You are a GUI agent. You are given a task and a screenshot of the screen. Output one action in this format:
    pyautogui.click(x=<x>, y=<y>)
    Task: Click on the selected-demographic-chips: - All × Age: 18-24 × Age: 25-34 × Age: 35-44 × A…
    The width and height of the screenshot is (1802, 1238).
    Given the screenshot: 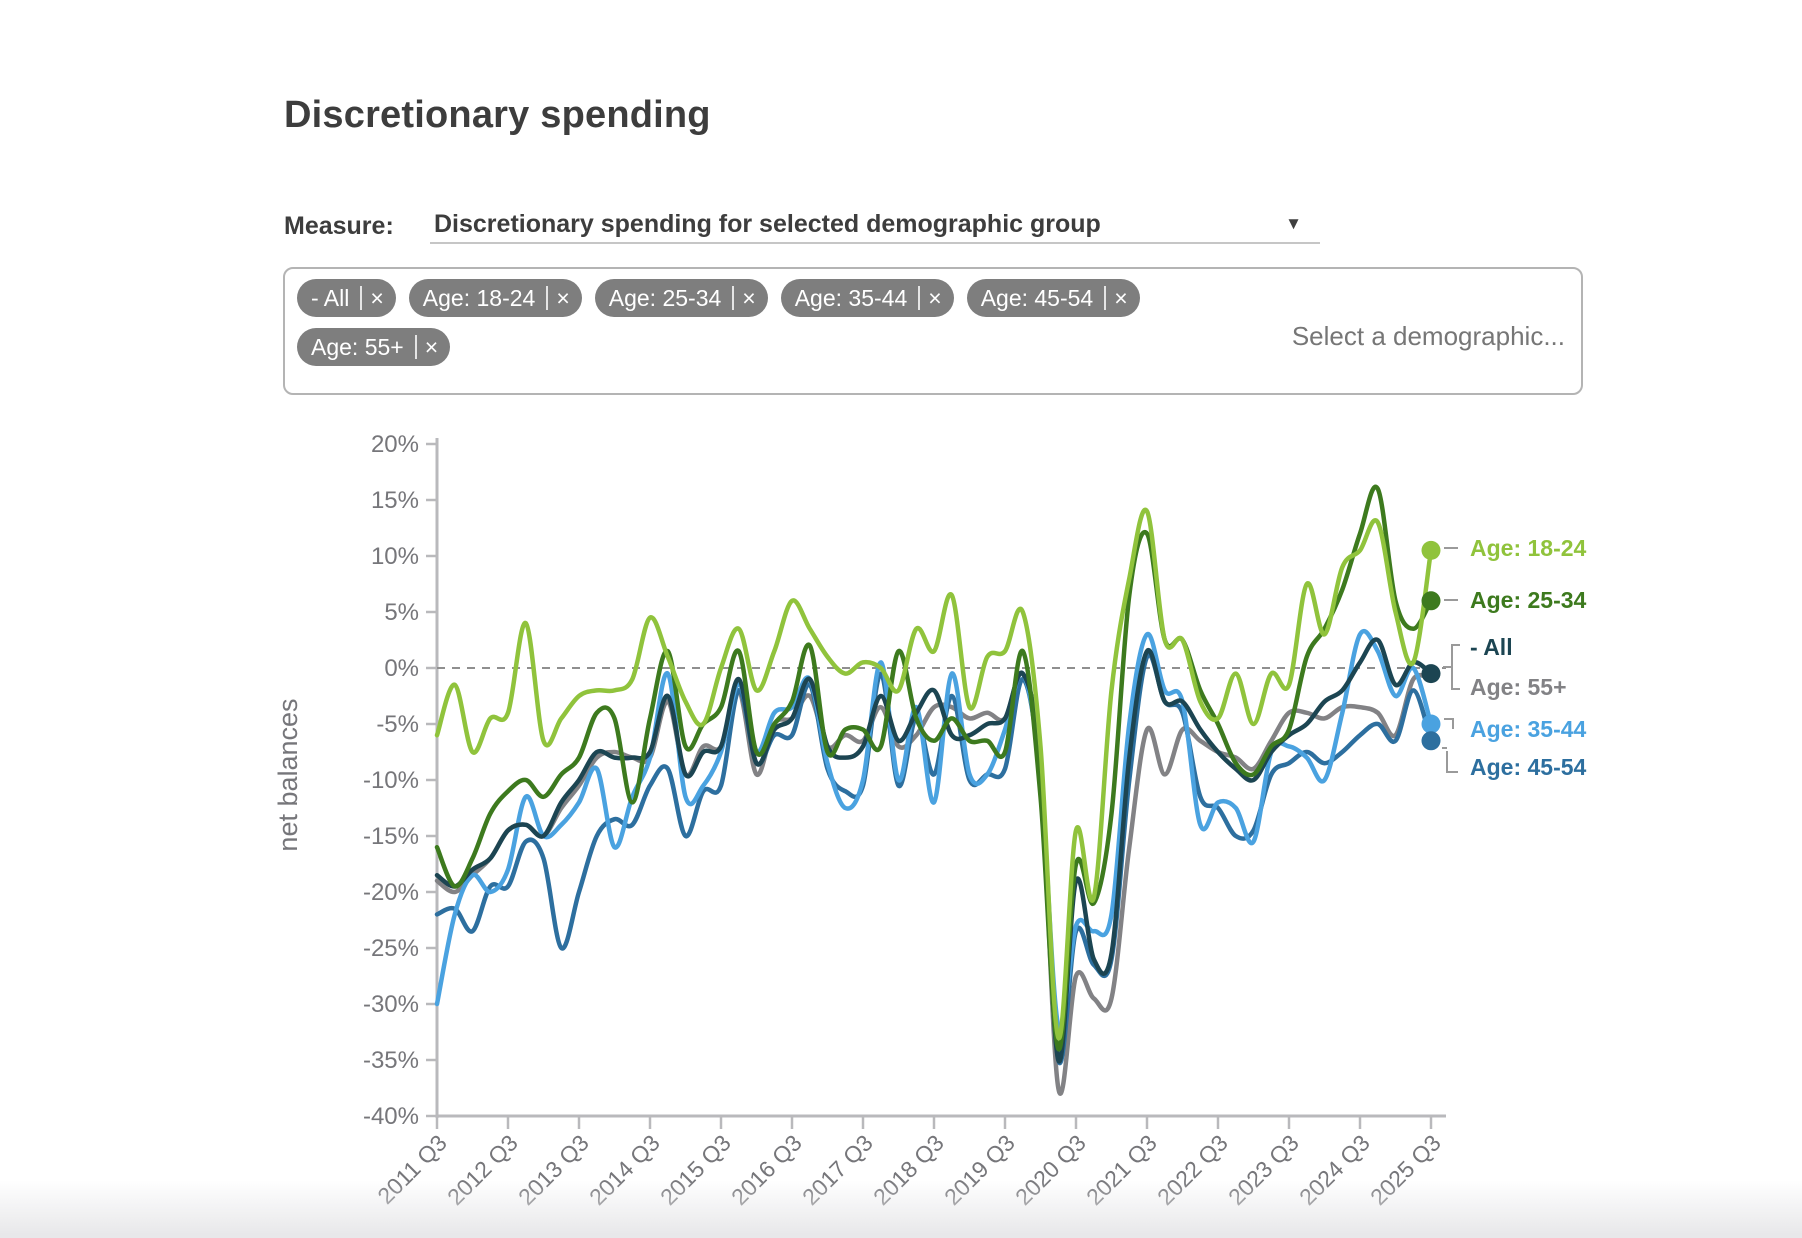 What is the action you would take?
    pyautogui.click(x=787, y=322)
    